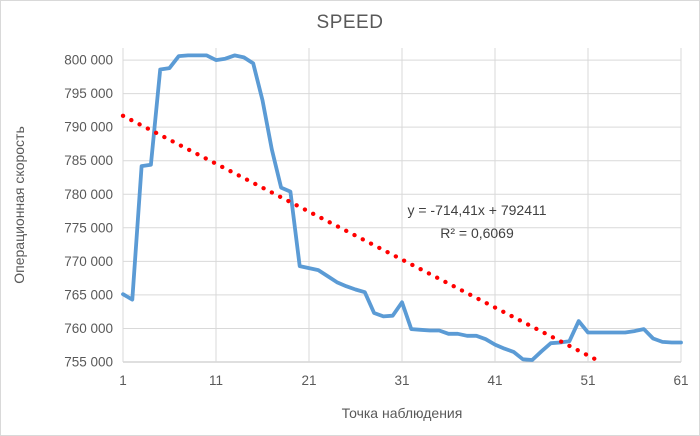 Image resolution: width=700 pixels, height=436 pixels. What do you see at coordinates (216, 380) in the screenshot?
I see `x-tick-label: 11` at bounding box center [216, 380].